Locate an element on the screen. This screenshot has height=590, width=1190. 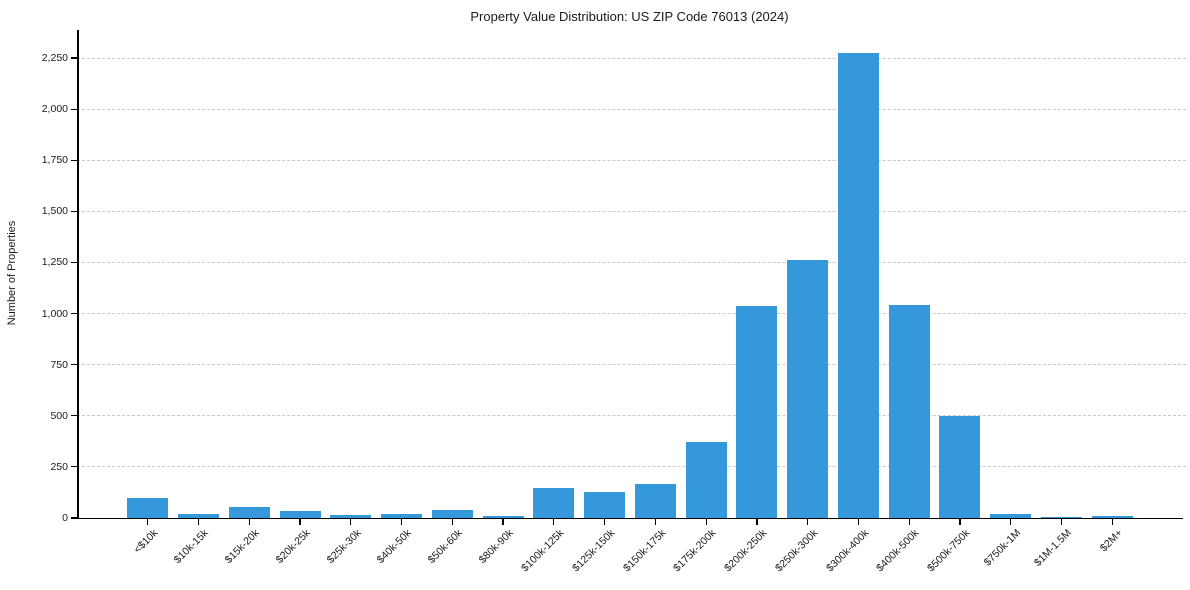
y-tick-label: 2,250 is located at coordinates (54, 58).